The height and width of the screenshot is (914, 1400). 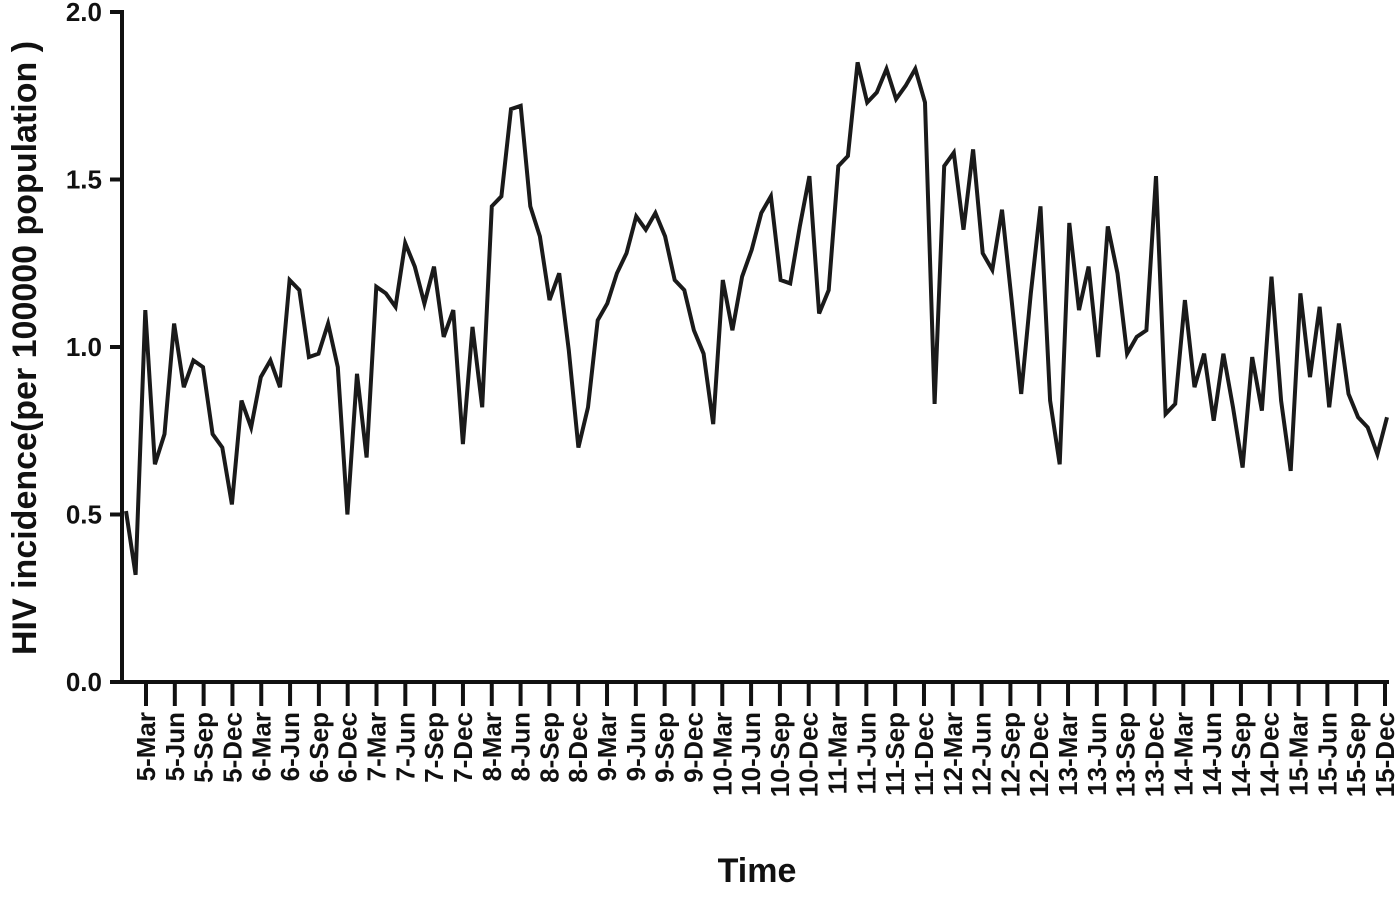 What do you see at coordinates (982, 754) in the screenshot?
I see `x-tick-label: 12-Jun` at bounding box center [982, 754].